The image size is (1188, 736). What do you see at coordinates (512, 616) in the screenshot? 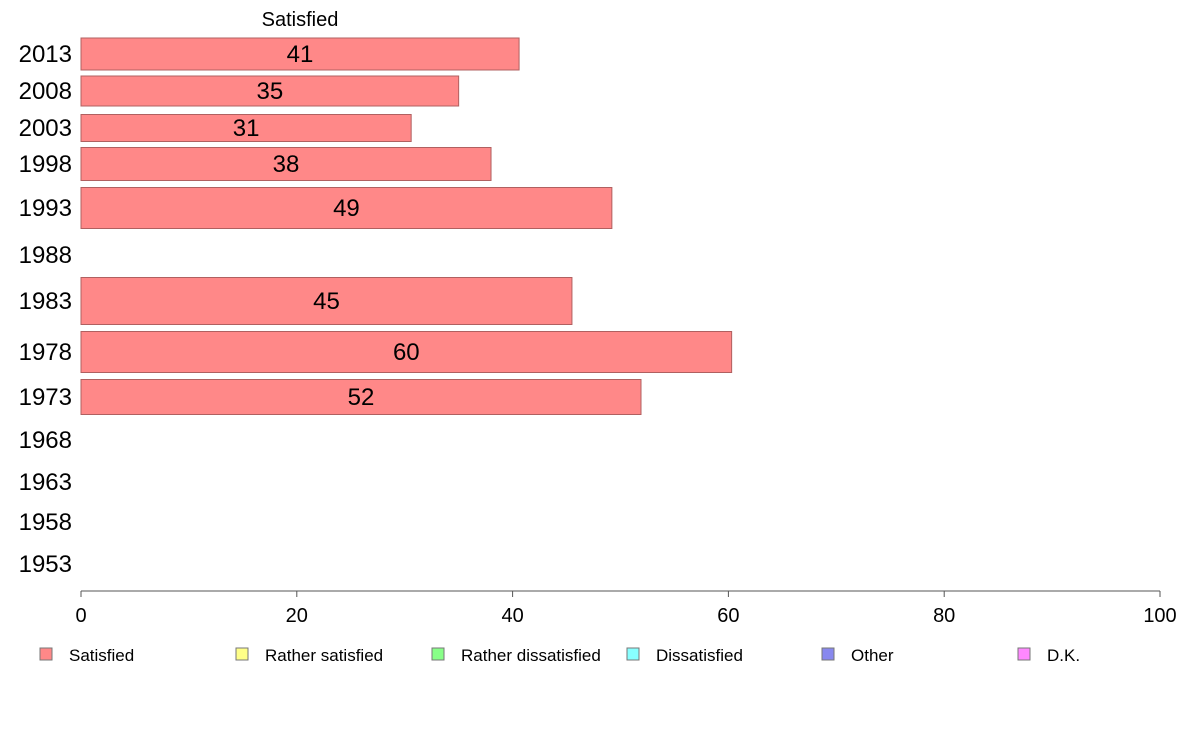
I see `x-tick-label: 40` at bounding box center [512, 616].